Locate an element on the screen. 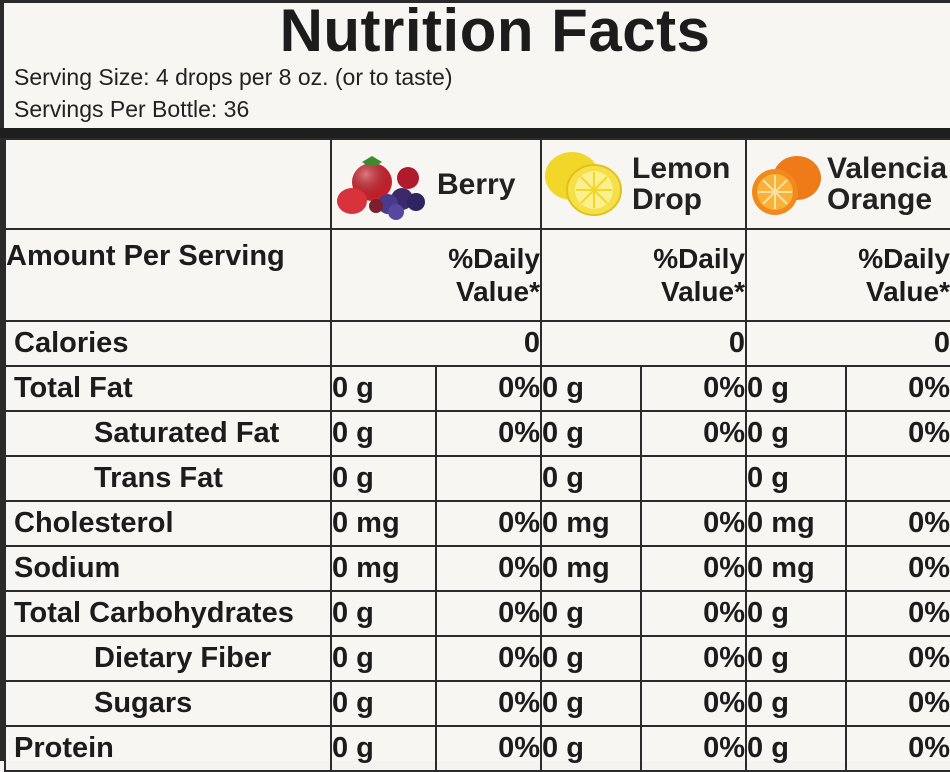  nutrient-name: Dietary Fiber is located at coordinates (168, 658).